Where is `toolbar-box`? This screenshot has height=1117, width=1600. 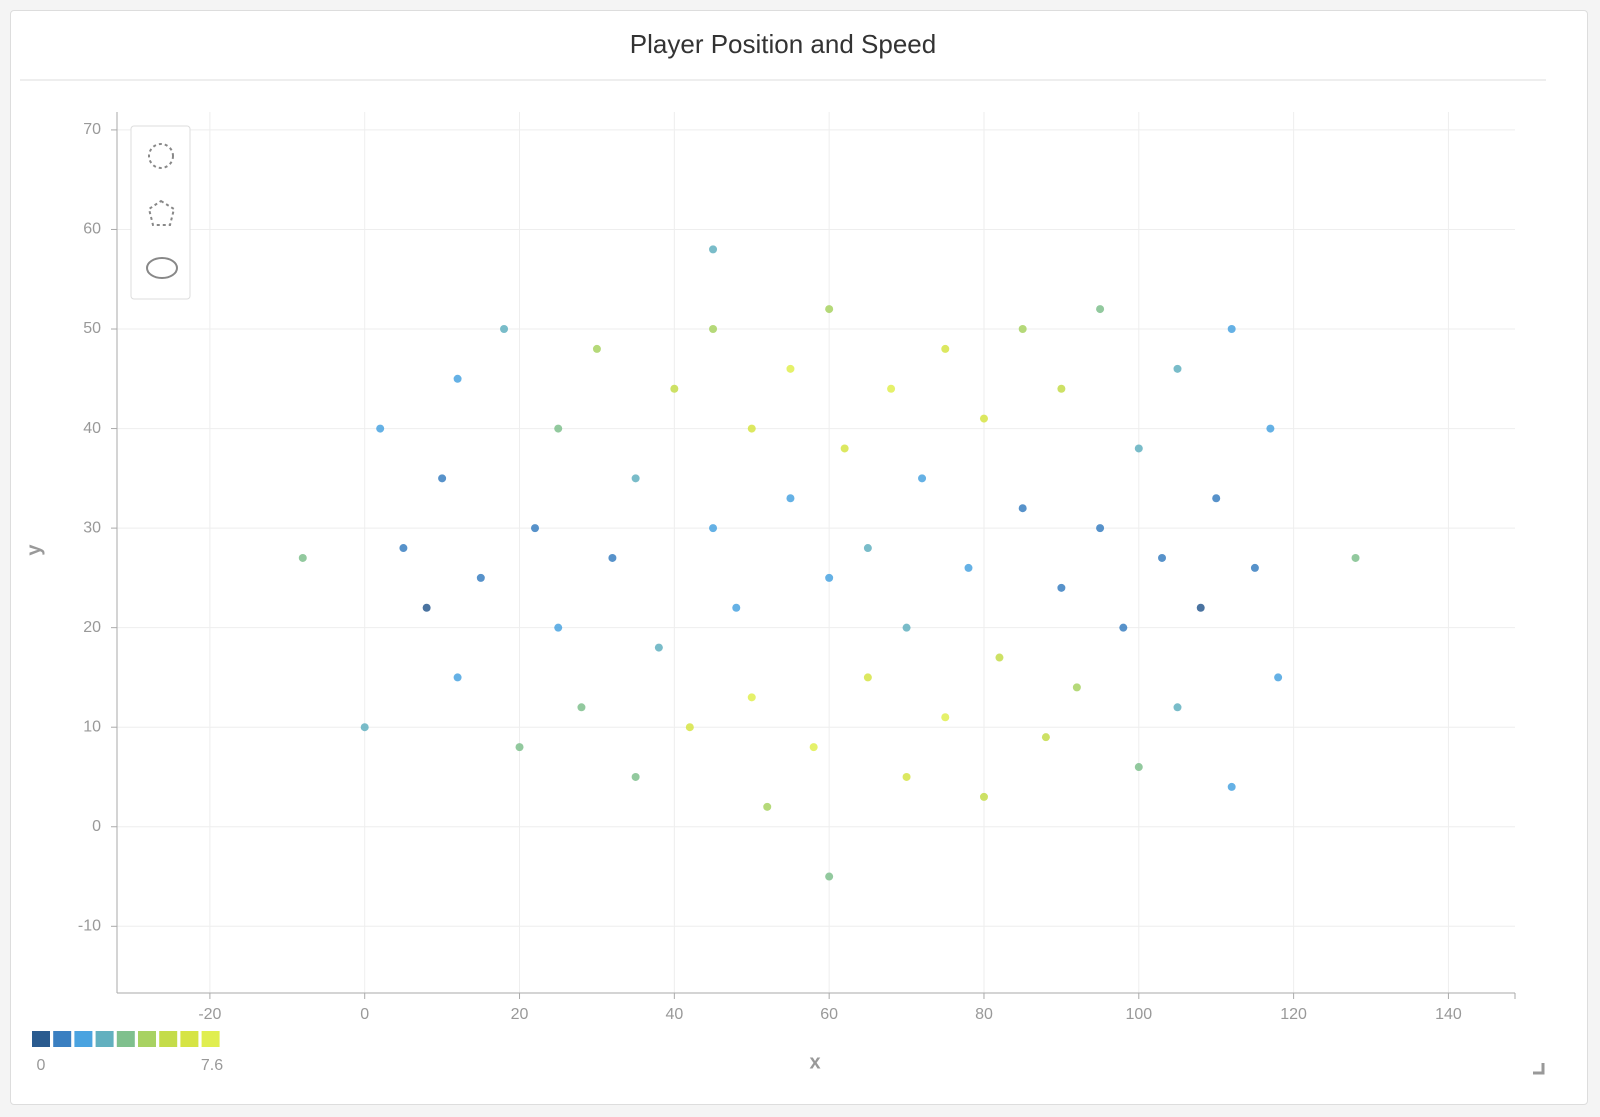 toolbar-box is located at coordinates (160, 212).